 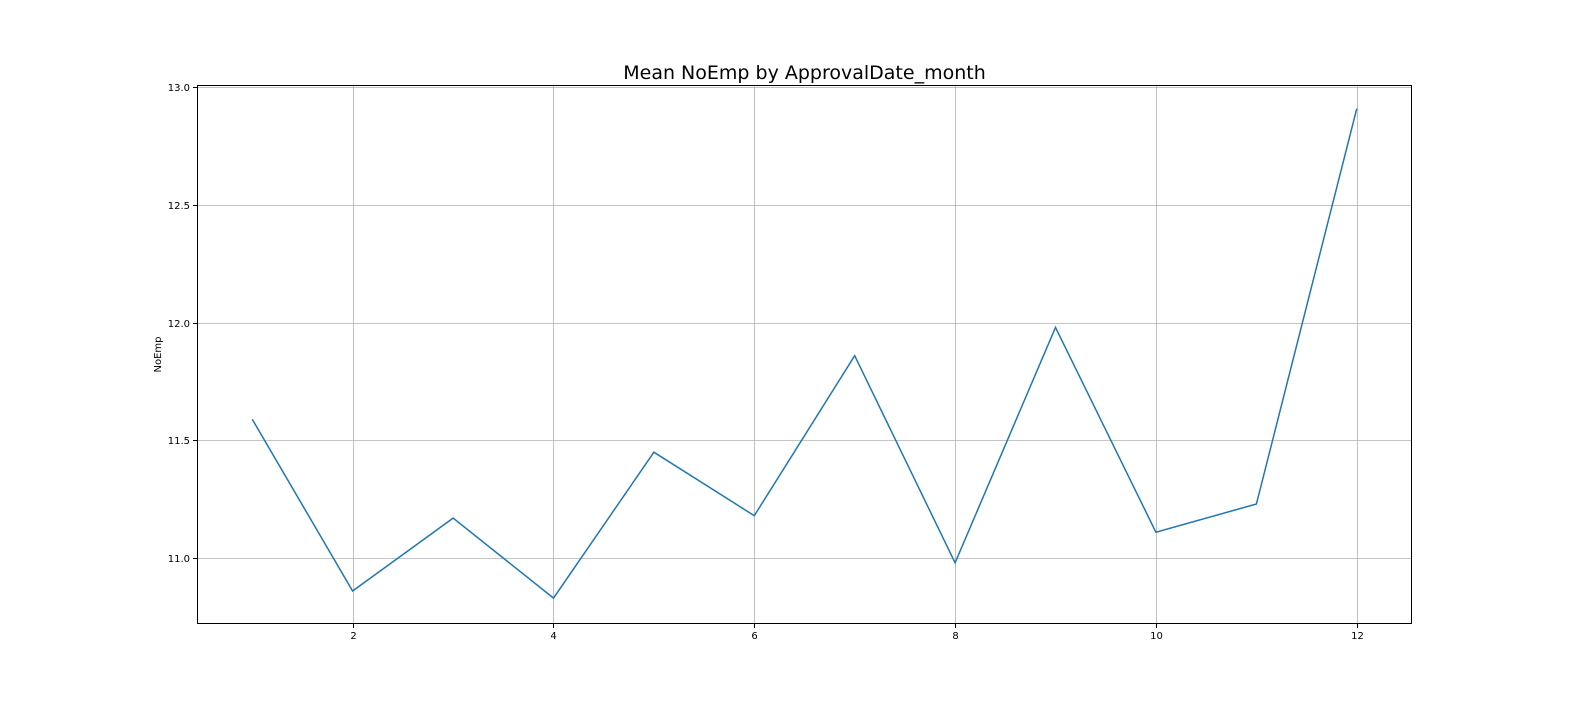 What do you see at coordinates (955, 636) in the screenshot?
I see `x-tick-label: 8` at bounding box center [955, 636].